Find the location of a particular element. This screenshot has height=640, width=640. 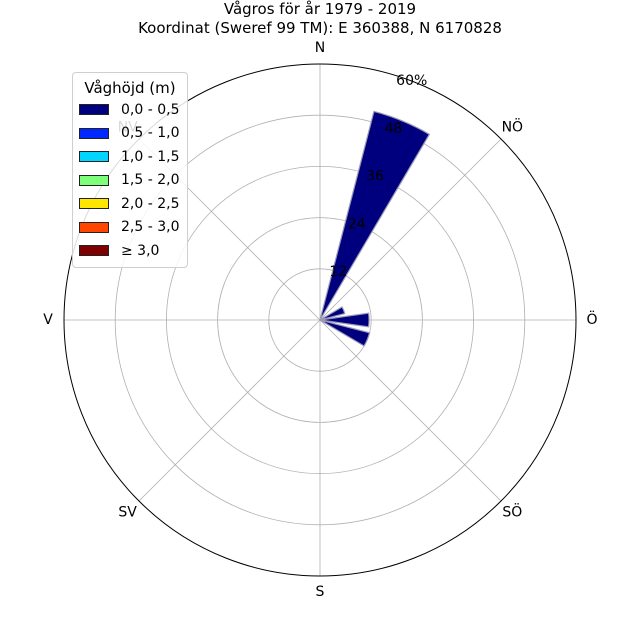

direction-label: SÖ is located at coordinates (512, 511).